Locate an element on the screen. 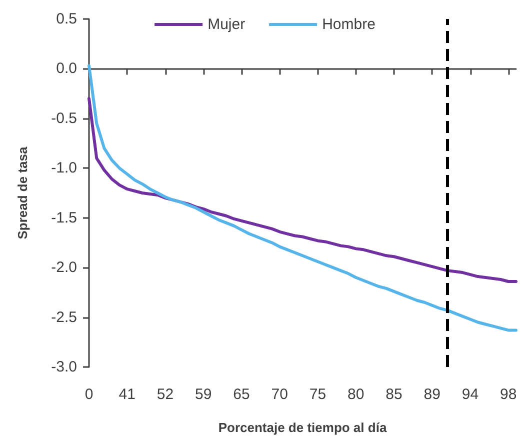 The height and width of the screenshot is (447, 522). x-tick-label: 80 is located at coordinates (356, 394).